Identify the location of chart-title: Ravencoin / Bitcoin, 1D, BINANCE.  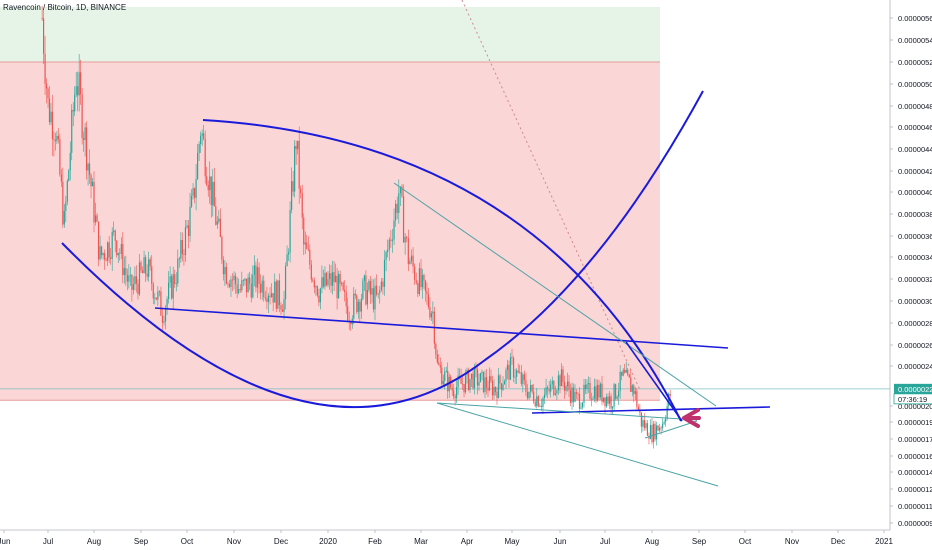
(64, 7).